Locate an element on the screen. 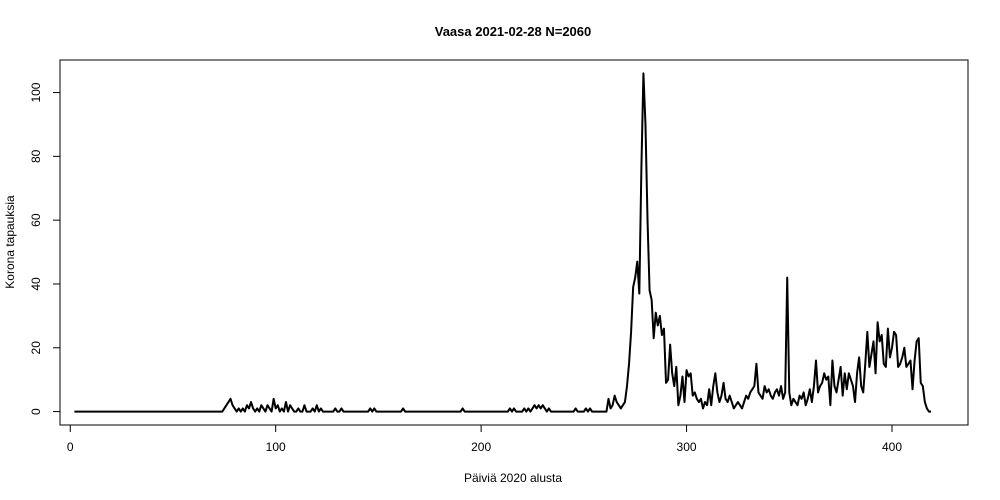  y-axis: 0 20 40 60 80 100 is located at coordinates (45, 248).